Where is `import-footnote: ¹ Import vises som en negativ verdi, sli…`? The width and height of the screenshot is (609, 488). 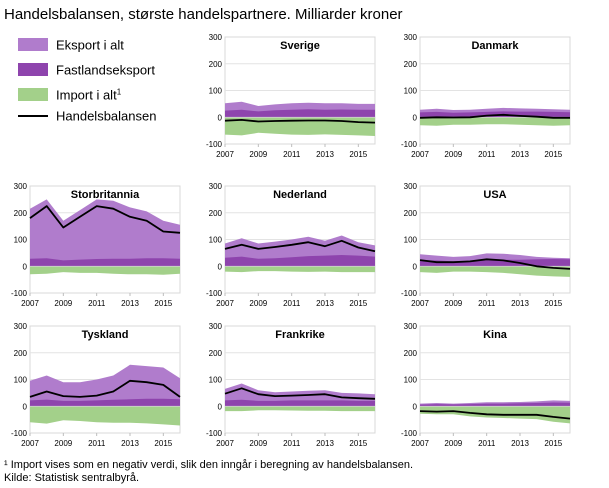
import-footnote: ¹ Import vises som en negativ verdi, sli… is located at coordinates (209, 465).